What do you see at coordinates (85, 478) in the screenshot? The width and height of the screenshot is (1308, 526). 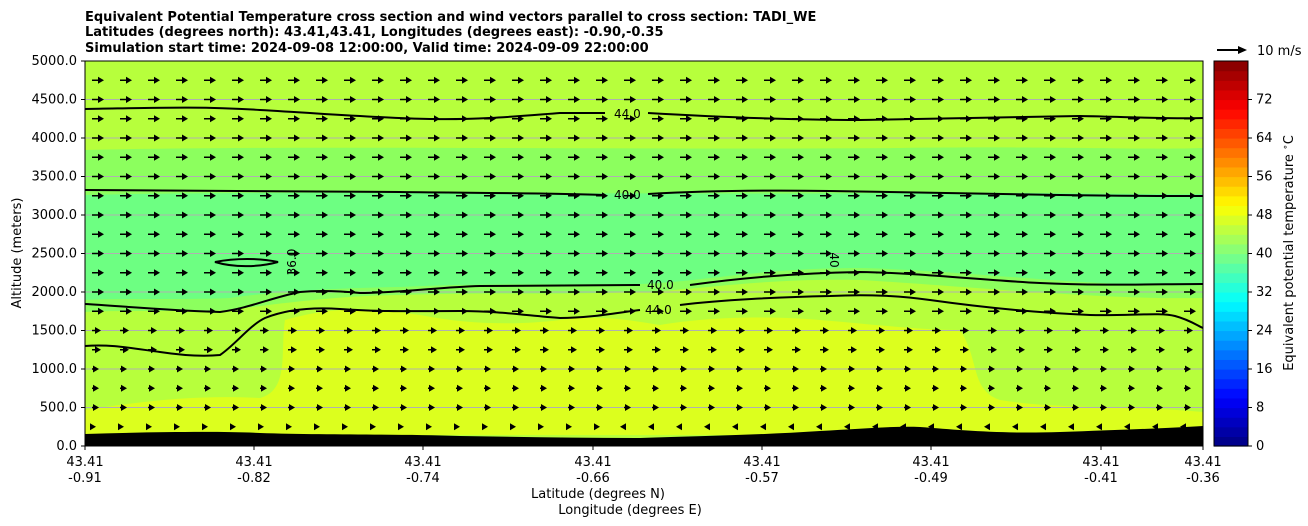 I see `x-tick-label-lon: -0.91` at bounding box center [85, 478].